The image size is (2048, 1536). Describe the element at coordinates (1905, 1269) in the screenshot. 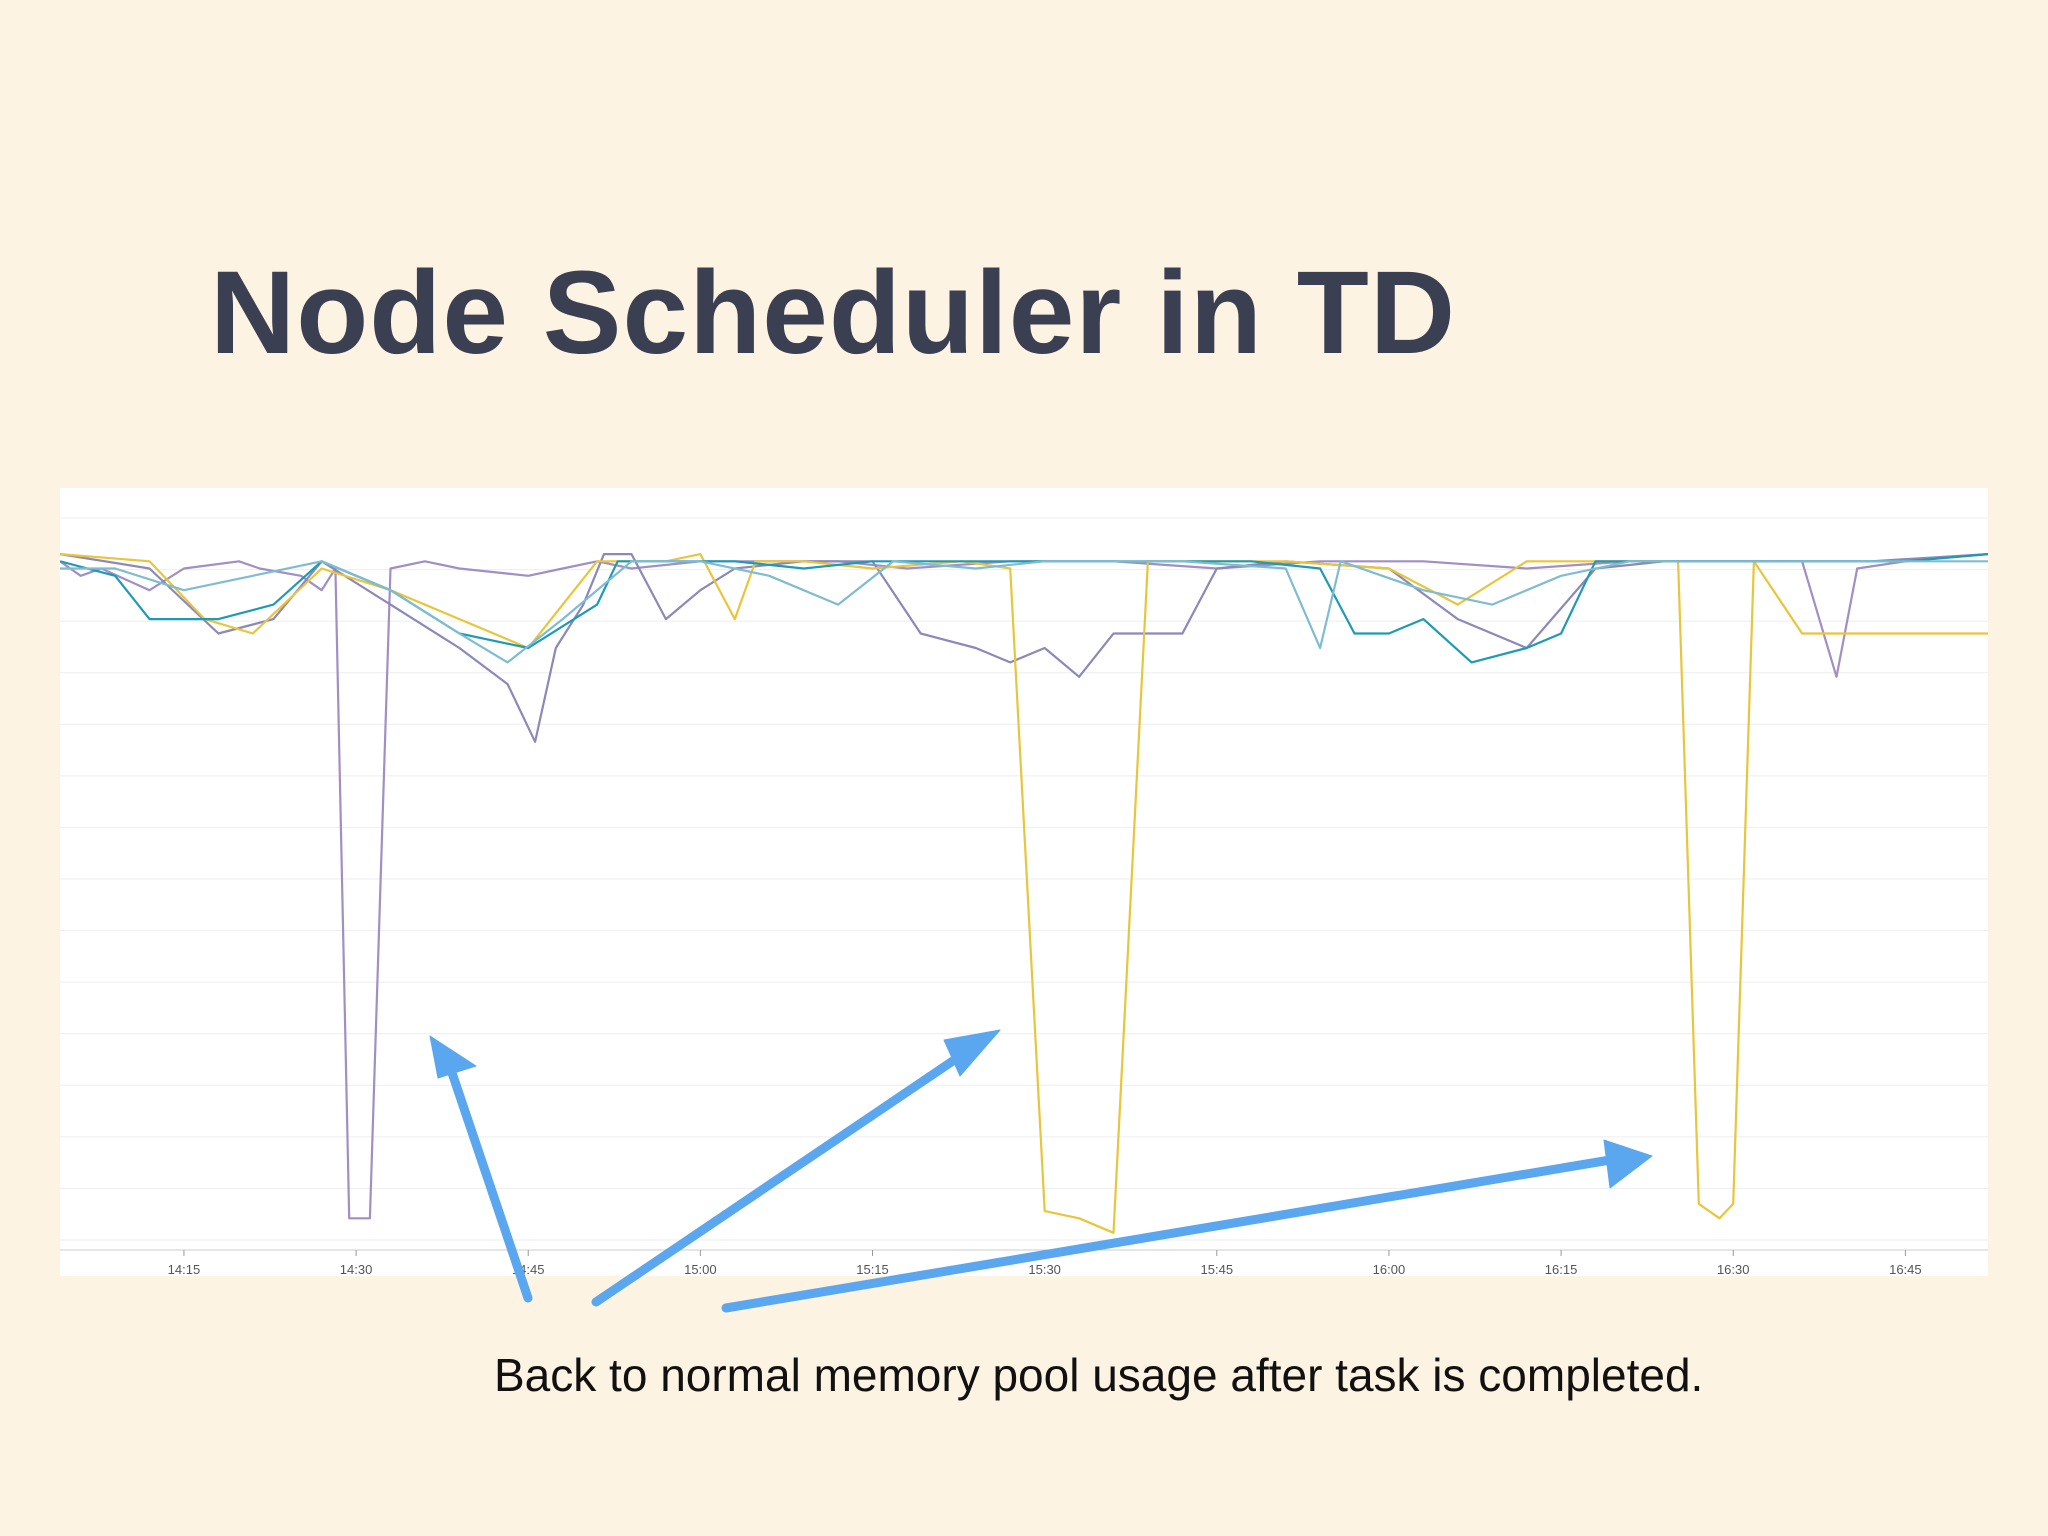

I see `x-tick-label: 16:45` at that location.